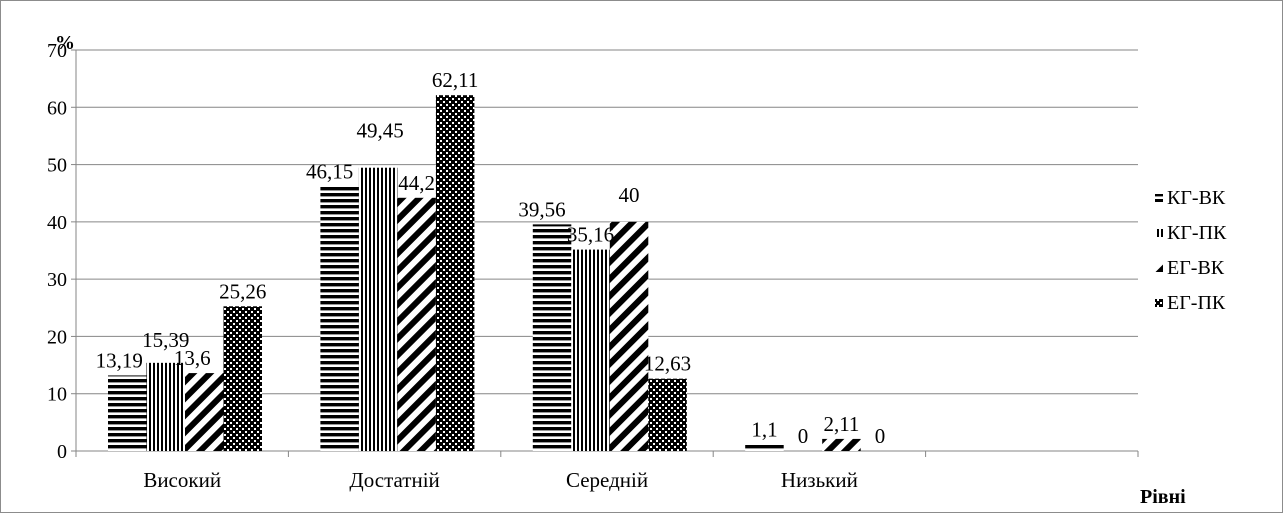 This screenshot has width=1283, height=514. What do you see at coordinates (329, 172) in the screenshot?
I see `data-label: 46,15` at bounding box center [329, 172].